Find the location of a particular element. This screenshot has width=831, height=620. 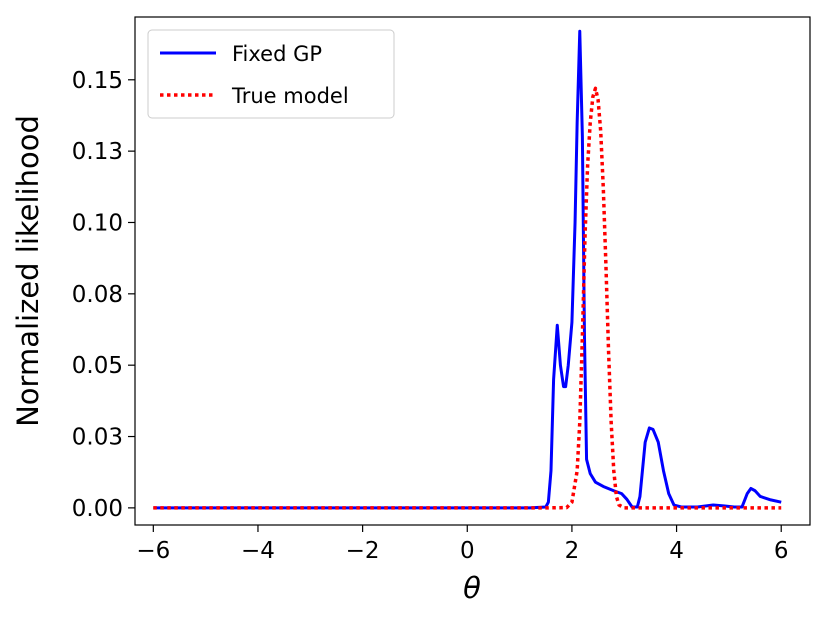

x-tick-label: 4 is located at coordinates (676, 551).